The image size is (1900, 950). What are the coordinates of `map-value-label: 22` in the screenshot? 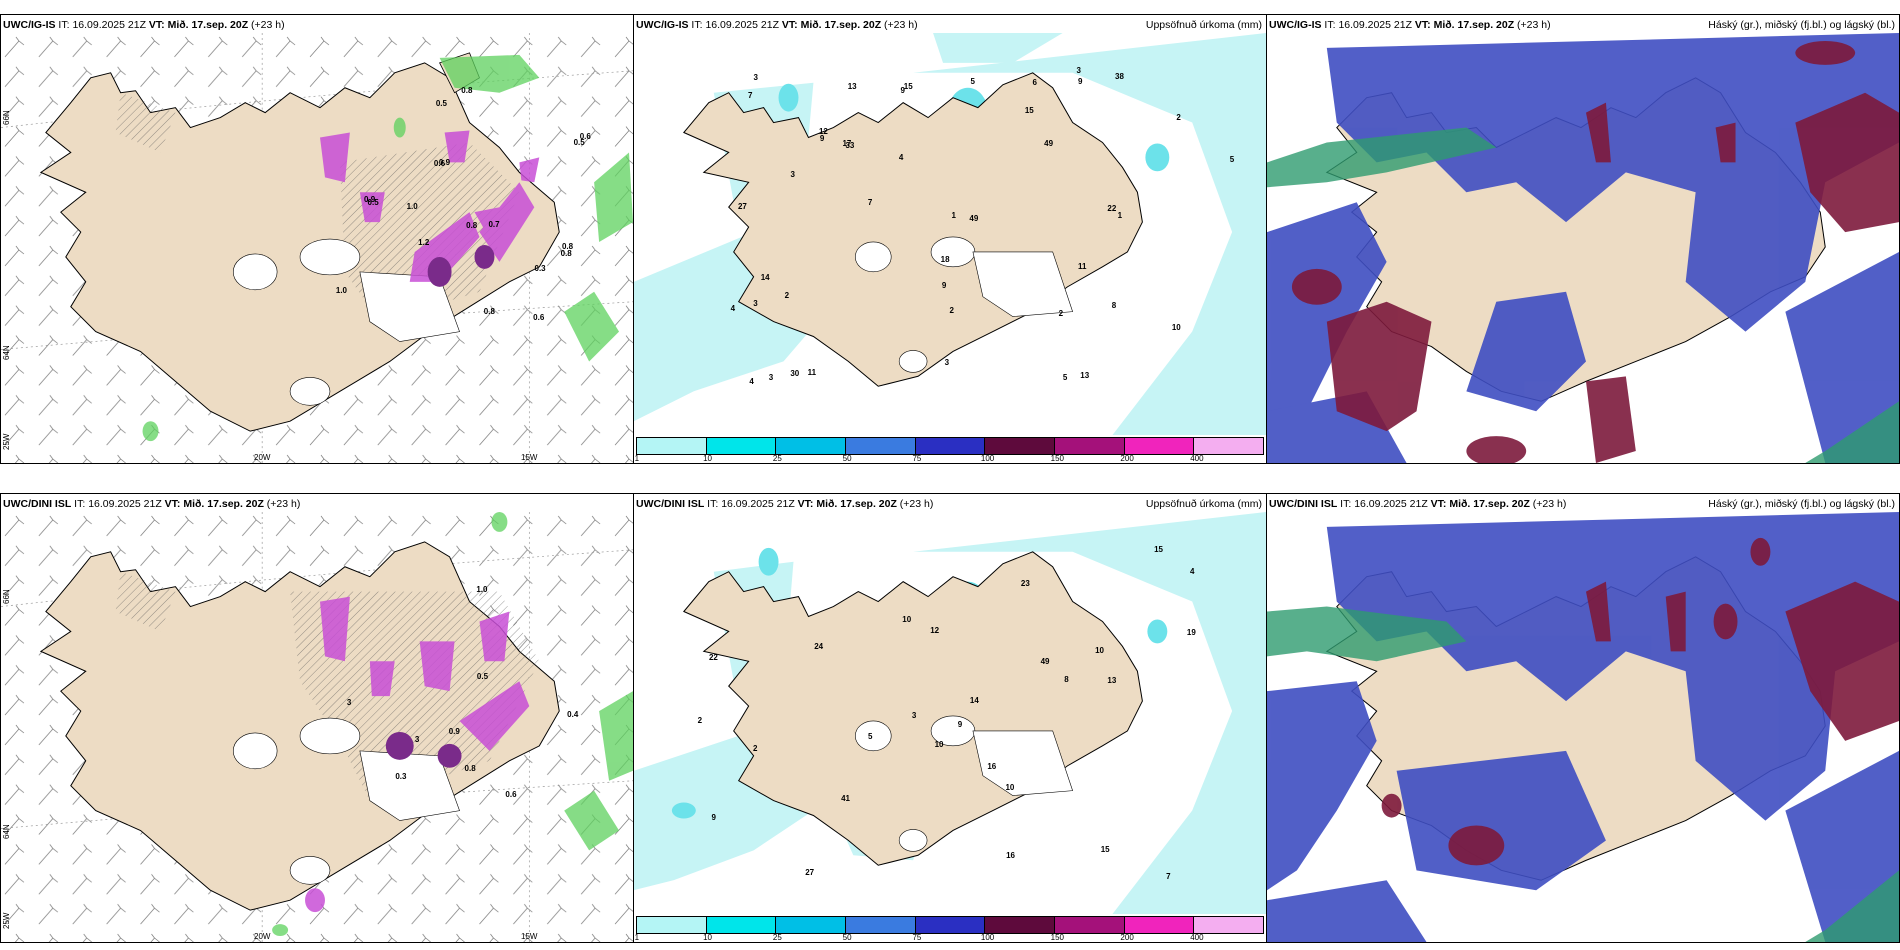 It's located at (713, 657).